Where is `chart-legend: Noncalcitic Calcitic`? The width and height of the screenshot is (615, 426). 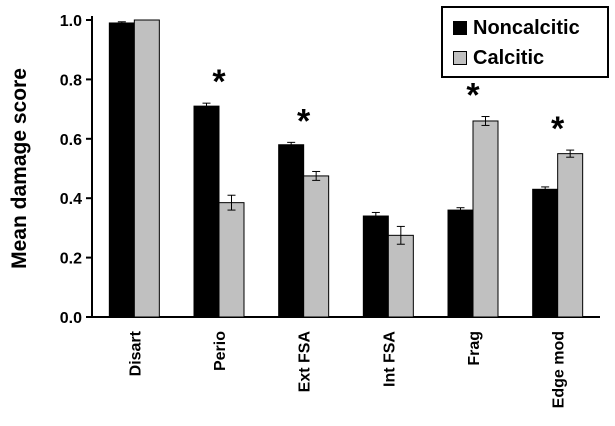
chart-legend: Noncalcitic Calcitic is located at coordinates (525, 42).